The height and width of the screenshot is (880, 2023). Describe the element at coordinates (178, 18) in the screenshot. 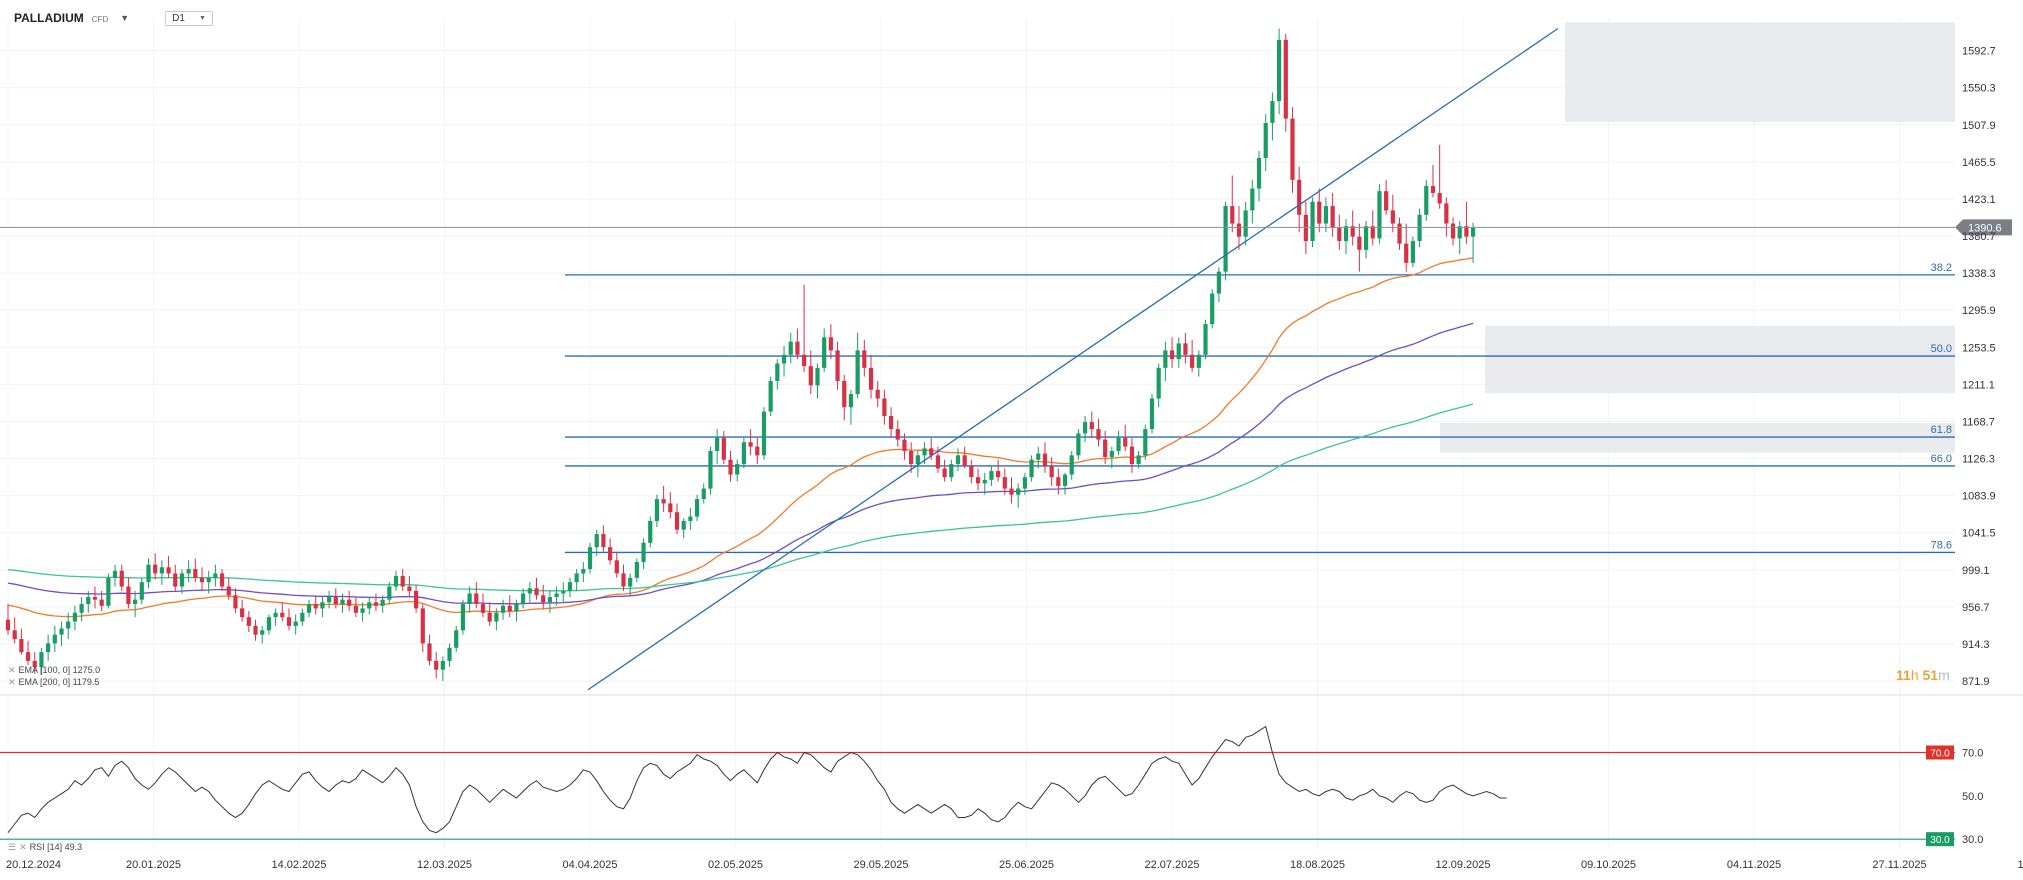

I see `timeframe-value: D1` at that location.